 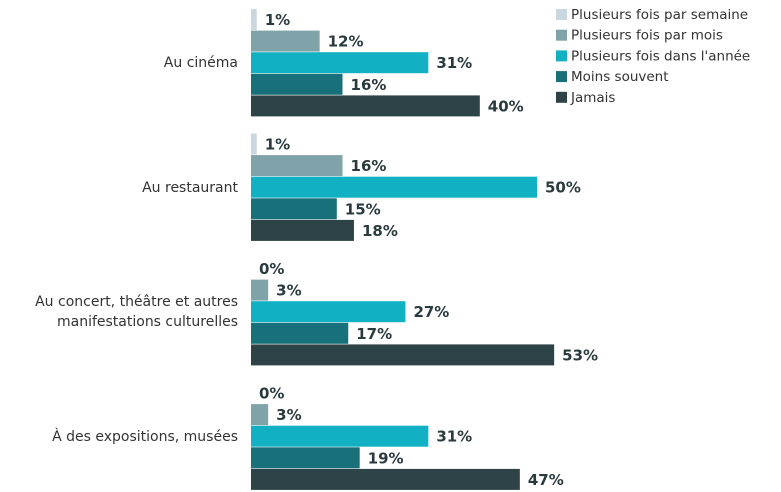 I want to click on value-label: 18%, so click(x=380, y=231).